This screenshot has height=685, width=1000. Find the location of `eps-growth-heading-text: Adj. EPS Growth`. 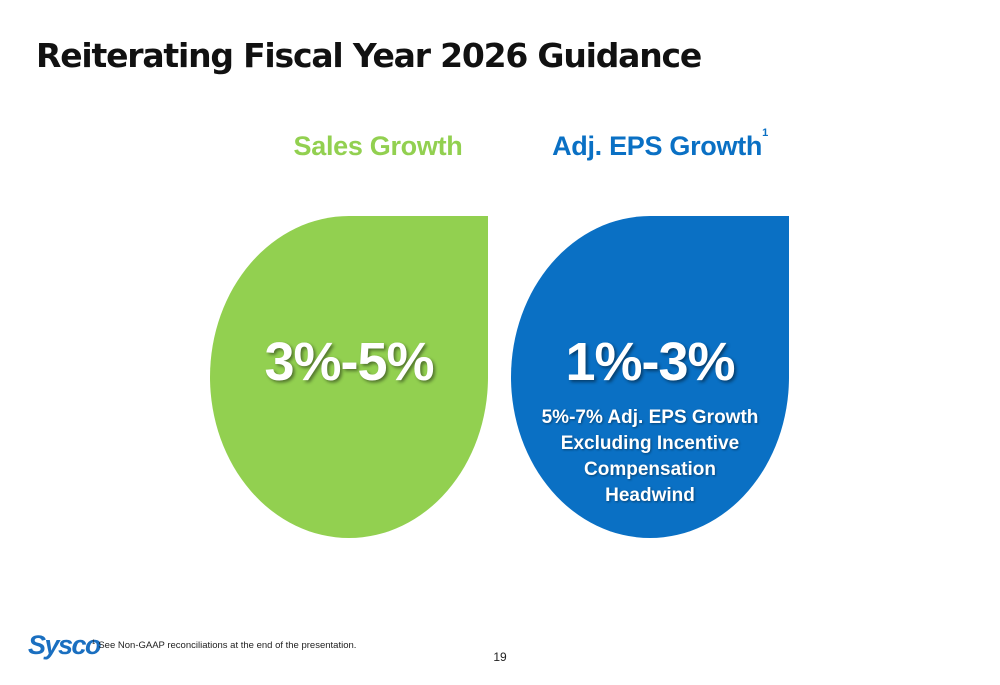

eps-growth-heading-text: Adj. EPS Growth is located at coordinates (657, 146).